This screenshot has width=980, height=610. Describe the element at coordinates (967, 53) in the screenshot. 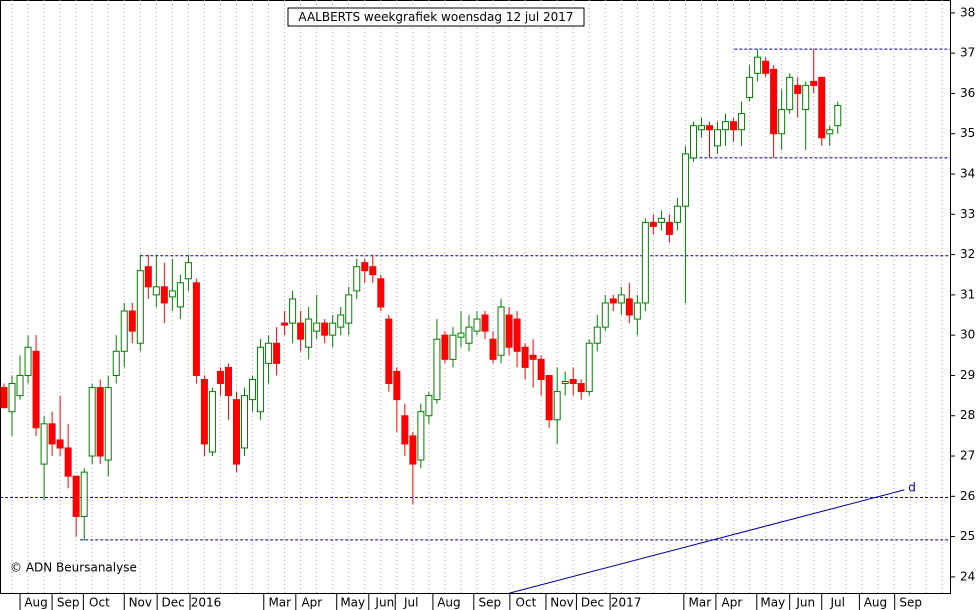

I see `y-tick-label: 37` at that location.